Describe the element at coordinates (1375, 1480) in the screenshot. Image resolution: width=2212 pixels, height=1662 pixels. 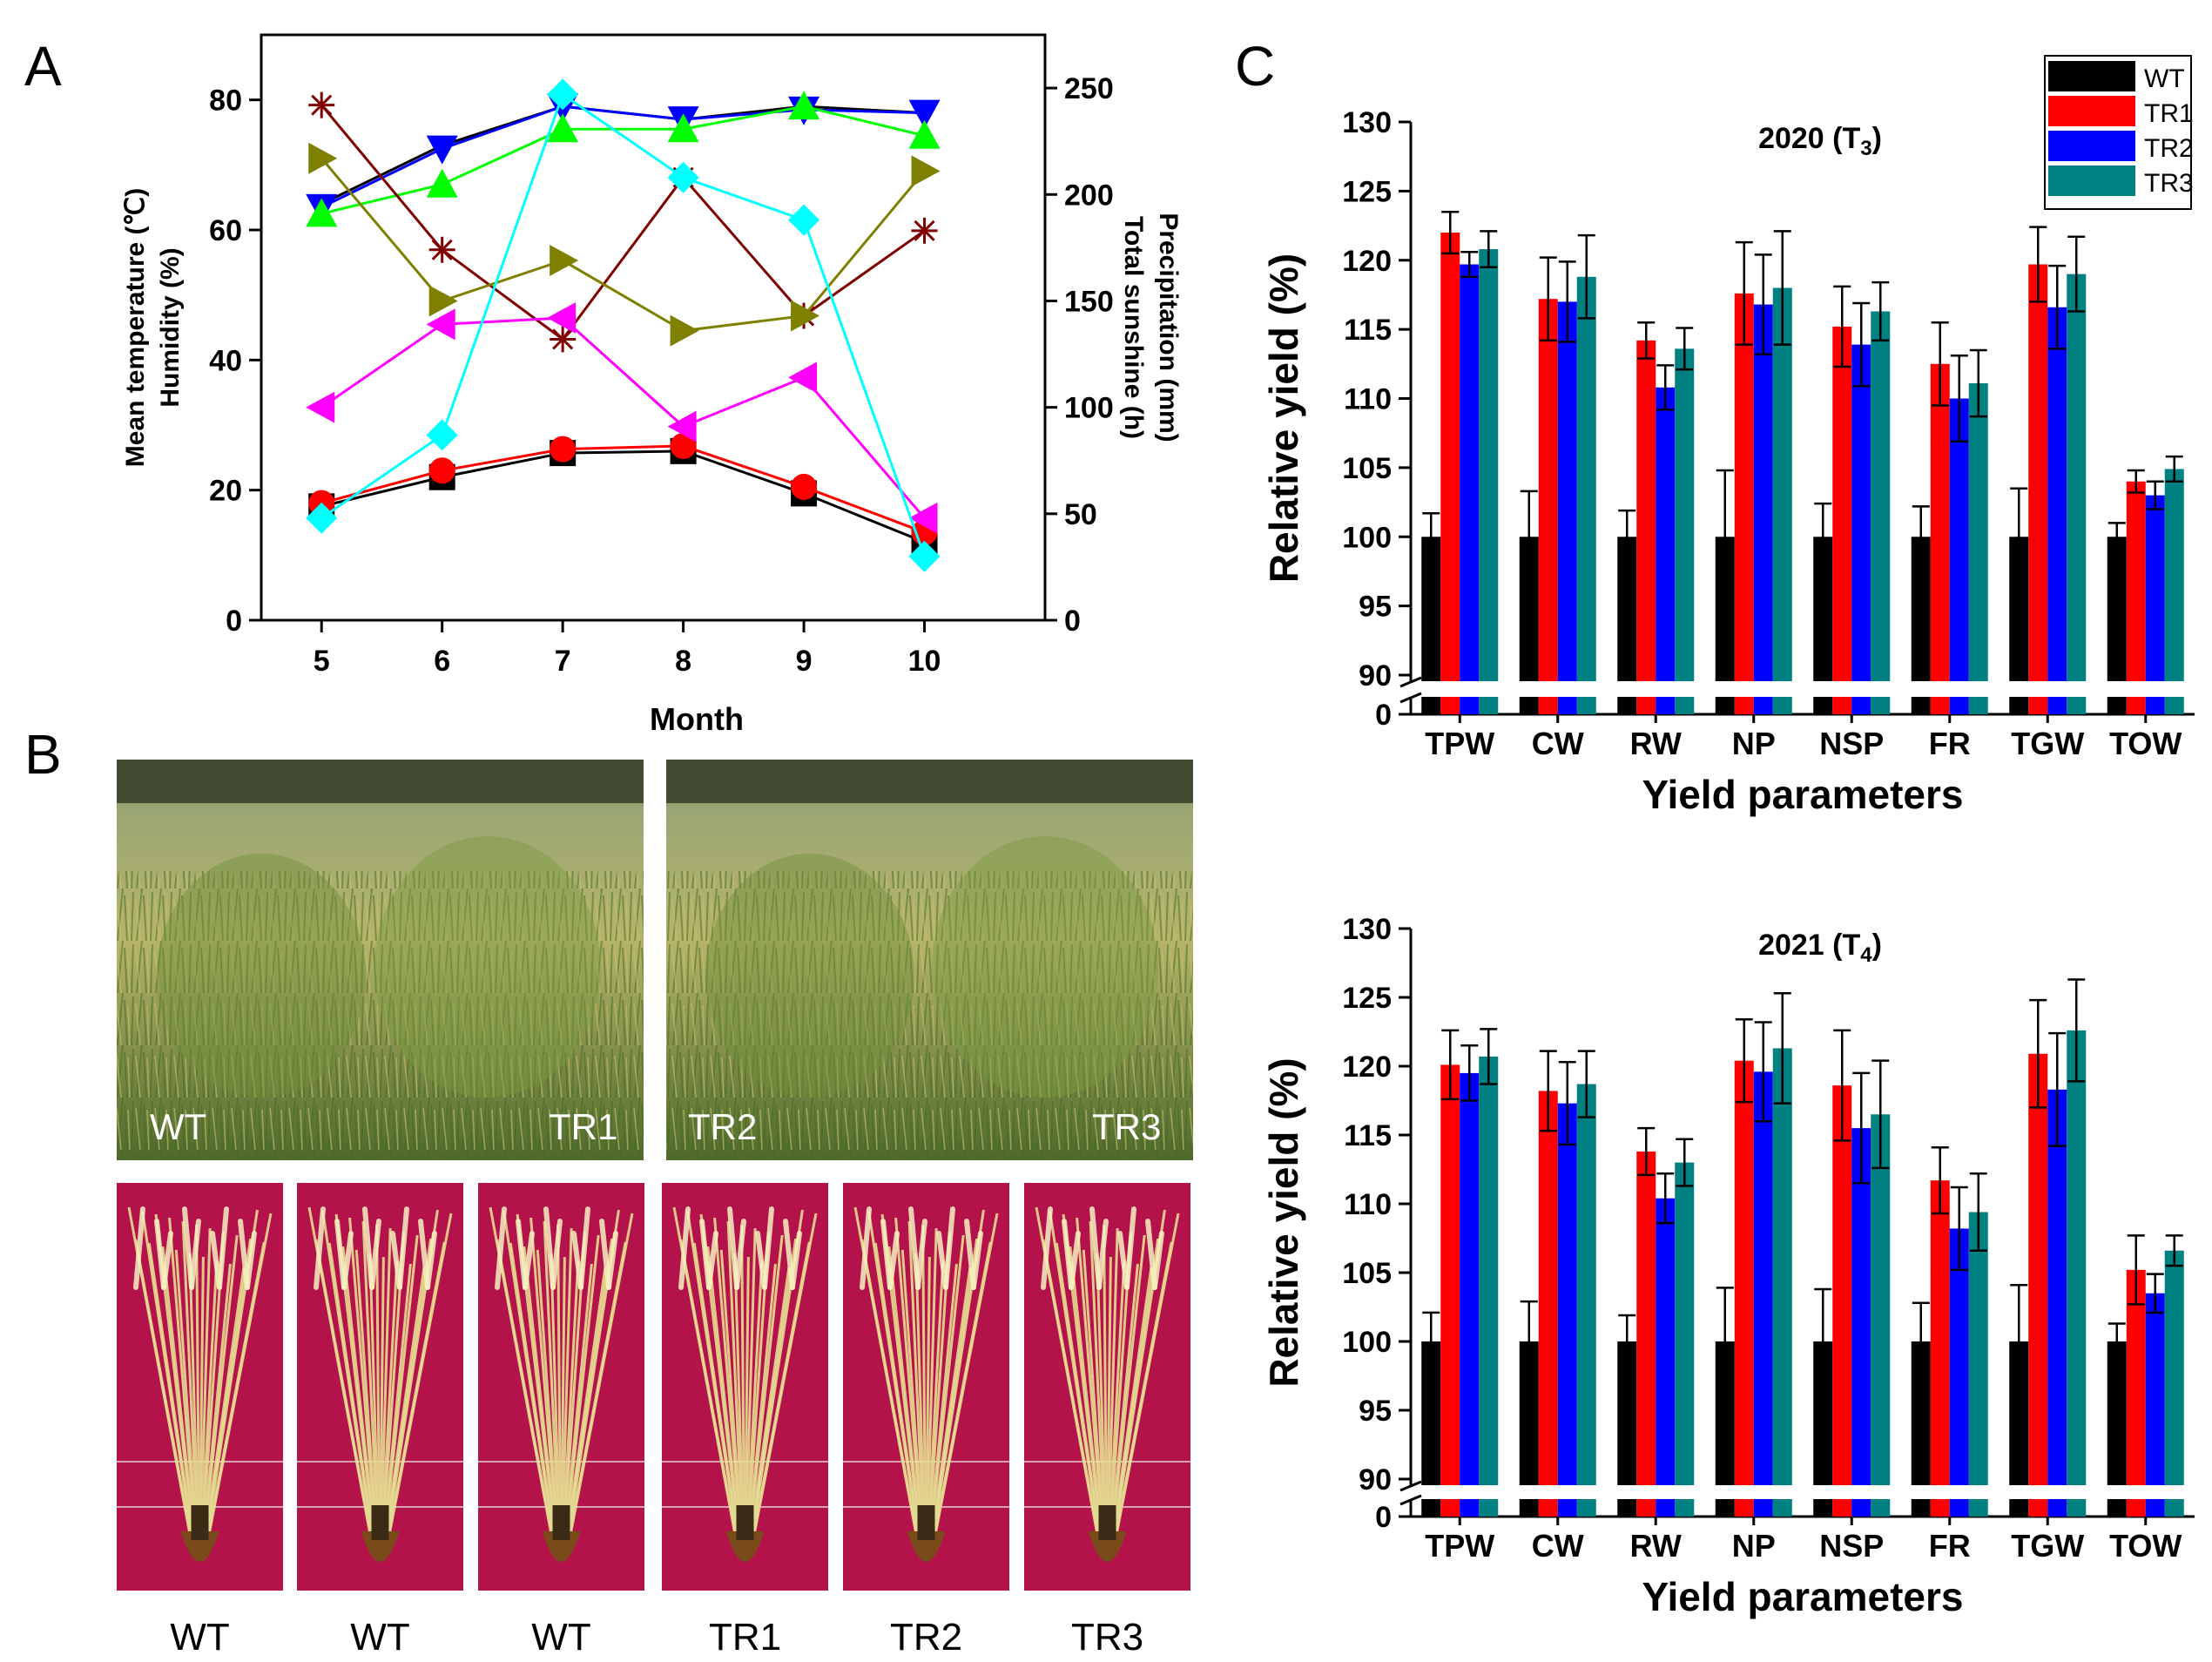
I see `y-tick-label: 90` at that location.